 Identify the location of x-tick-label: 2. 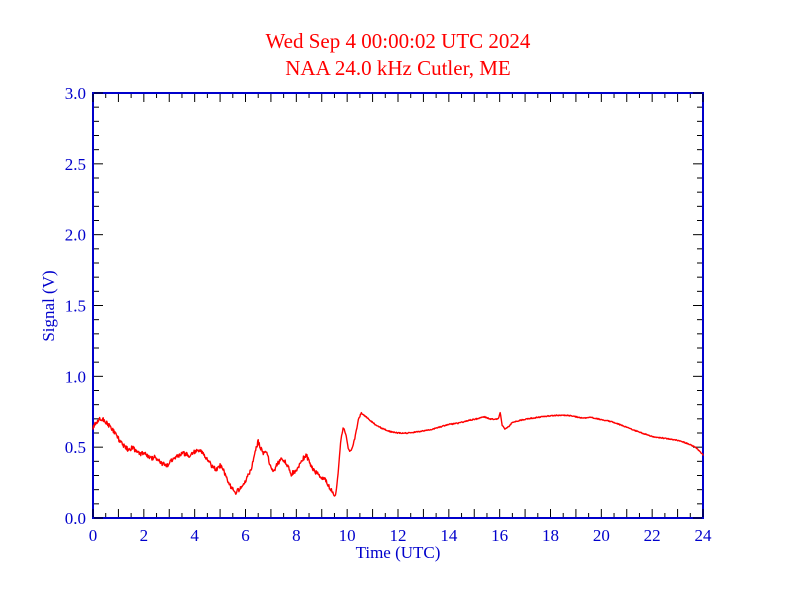
(144, 535).